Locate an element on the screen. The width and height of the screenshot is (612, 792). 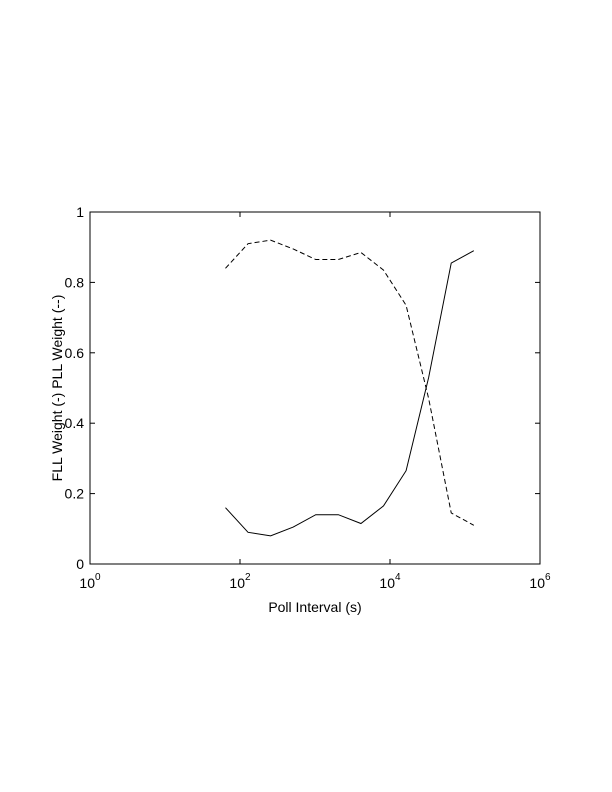
x-tick-label: 10⁴ is located at coordinates (390, 581).